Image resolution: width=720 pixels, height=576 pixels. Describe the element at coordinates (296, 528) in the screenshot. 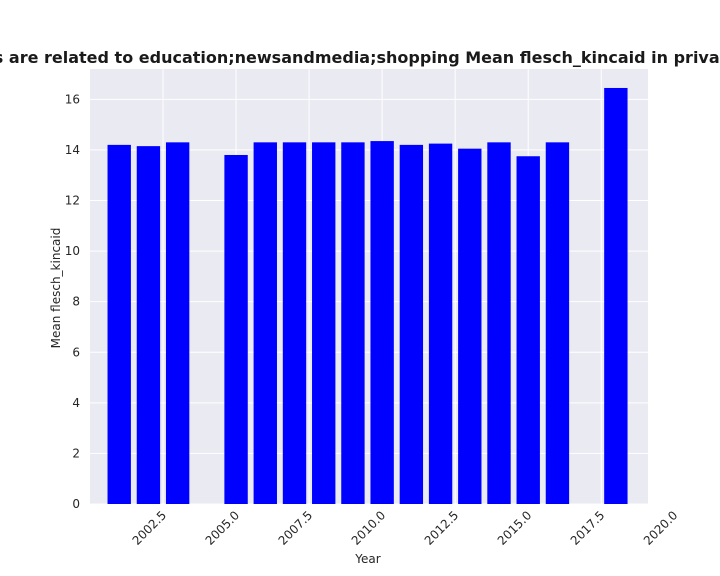

I see `x-tick-label: 2007.5` at that location.